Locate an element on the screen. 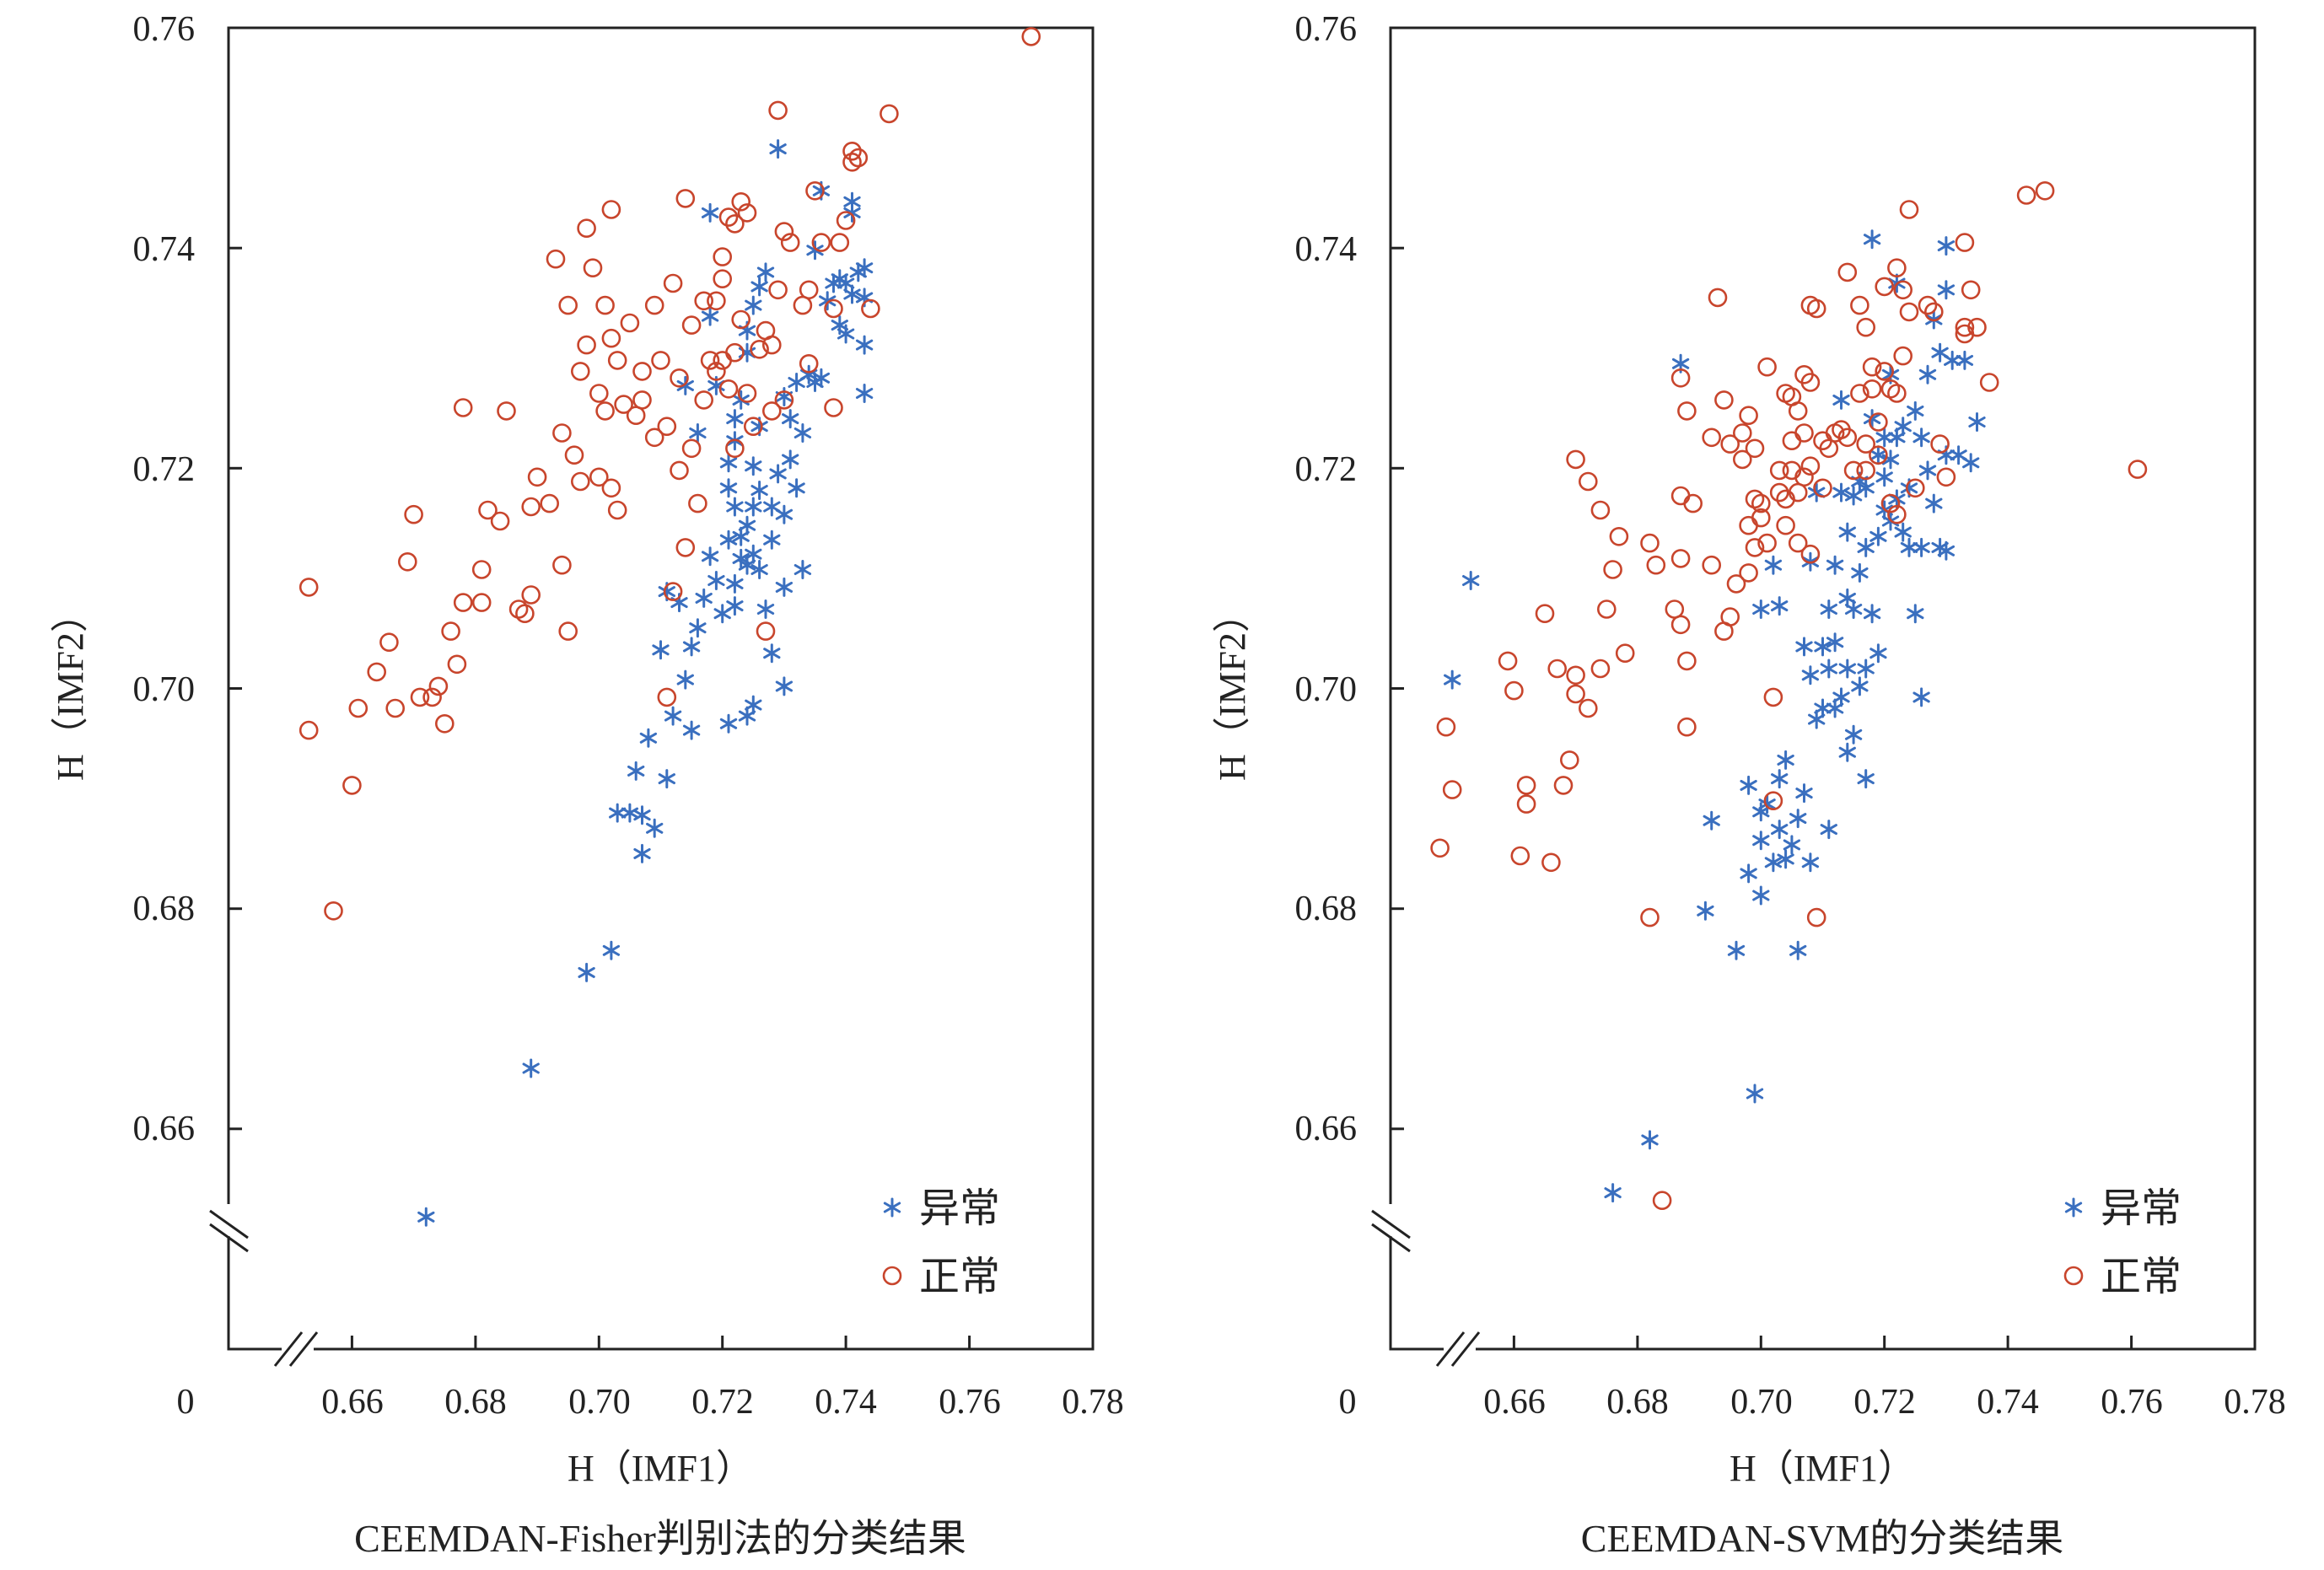 This screenshot has width=2324, height=1570. legend: 异常 正常 is located at coordinates (941, 1242).